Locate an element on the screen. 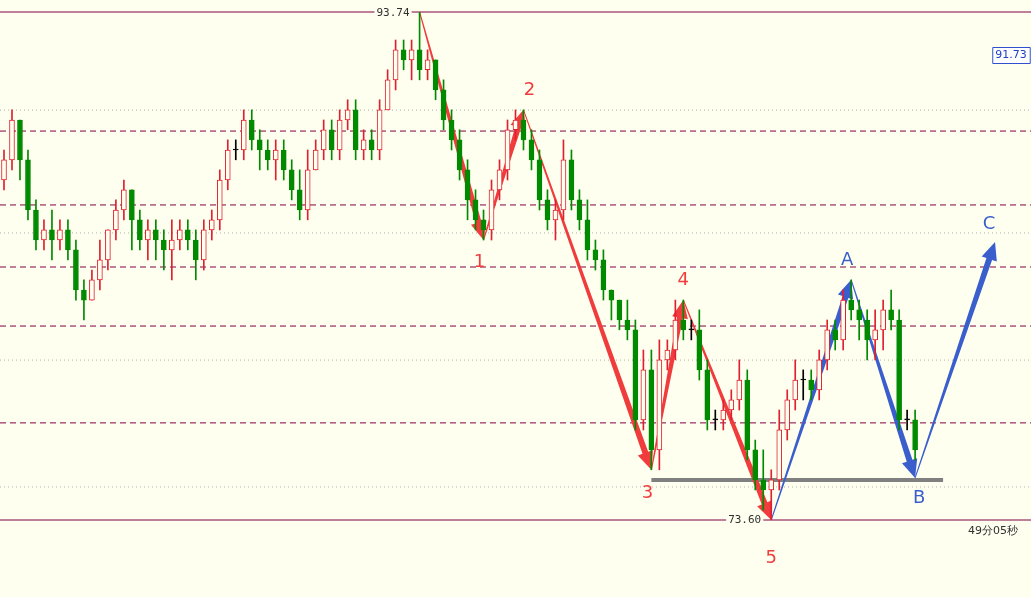  annotation: 3 is located at coordinates (647, 492).